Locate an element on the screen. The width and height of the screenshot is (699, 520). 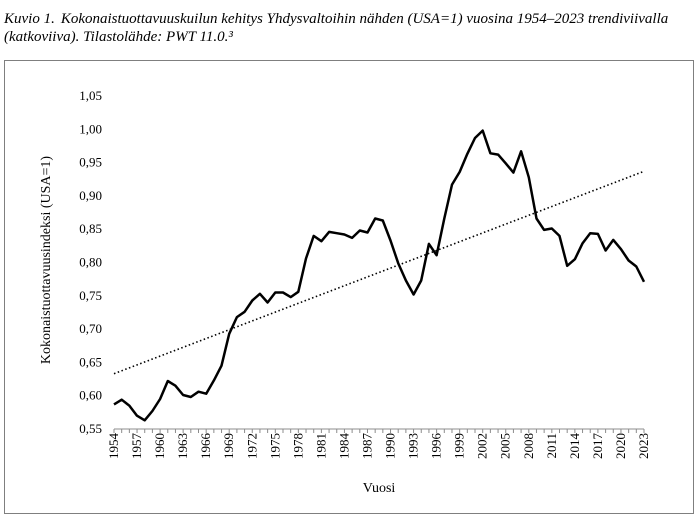
x-tick-label: 1996 is located at coordinates (436, 446).